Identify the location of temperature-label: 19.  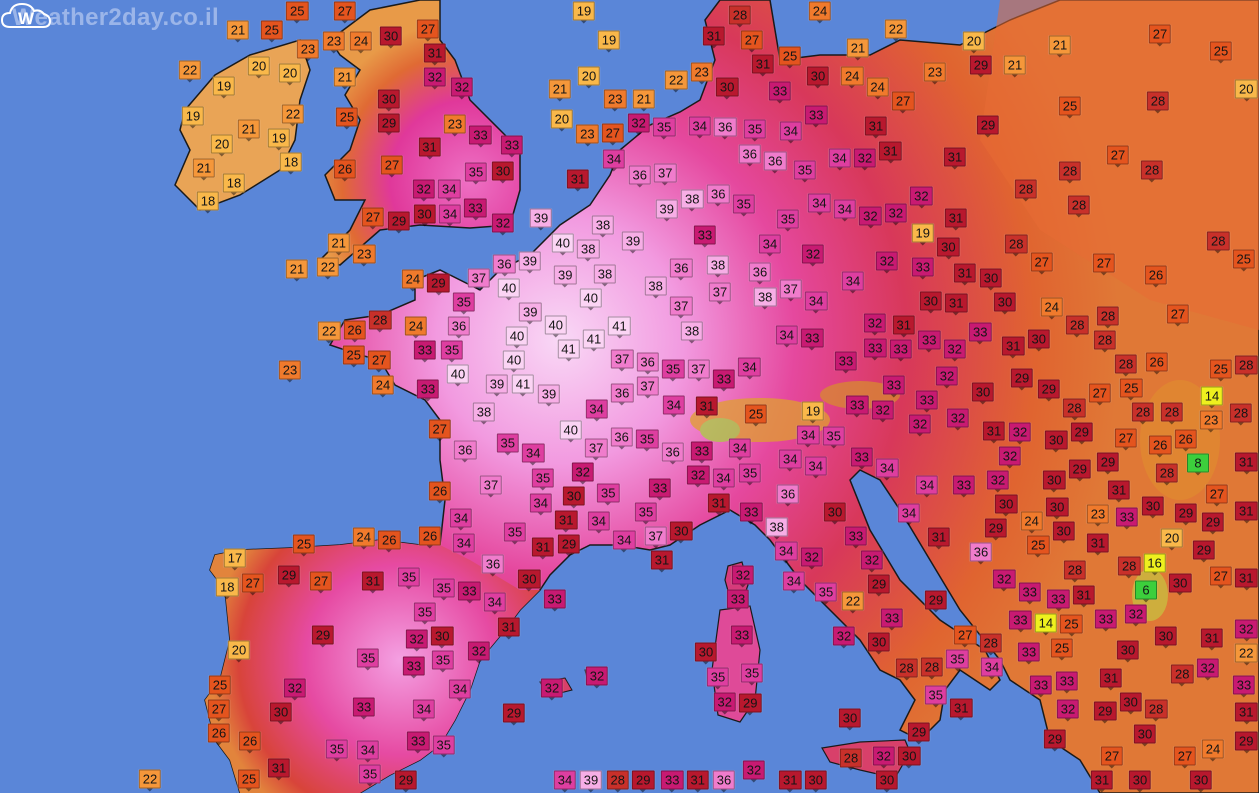
(193, 117).